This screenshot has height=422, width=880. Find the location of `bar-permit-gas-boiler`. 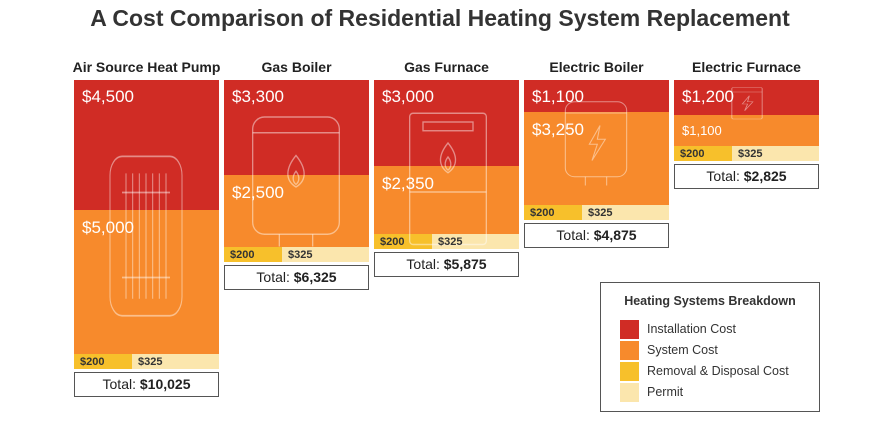

bar-permit-gas-boiler is located at coordinates (325, 255).